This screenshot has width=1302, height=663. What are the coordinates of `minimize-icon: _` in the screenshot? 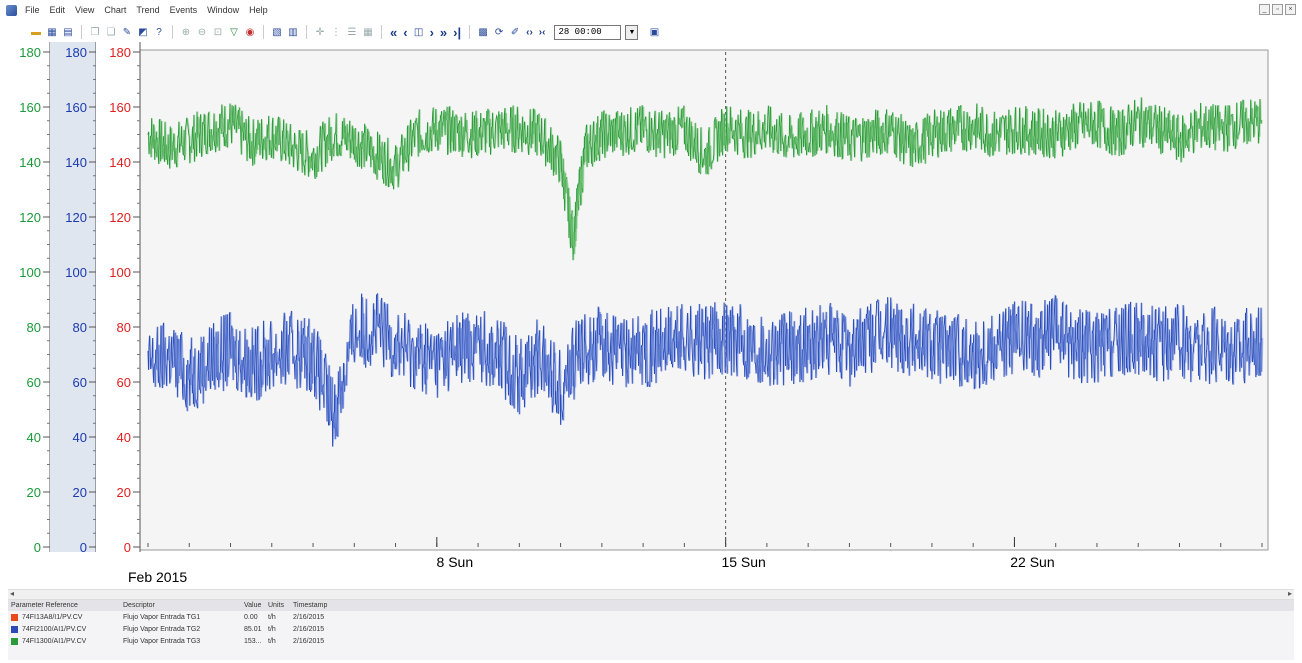 It's located at (1264, 9).